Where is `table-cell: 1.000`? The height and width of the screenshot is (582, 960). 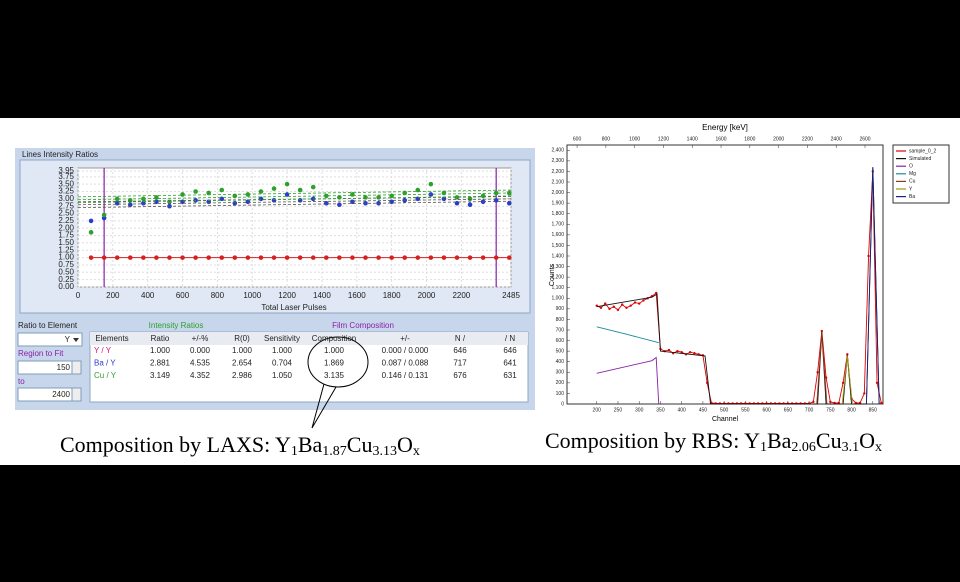 table-cell: 1.000 is located at coordinates (242, 350).